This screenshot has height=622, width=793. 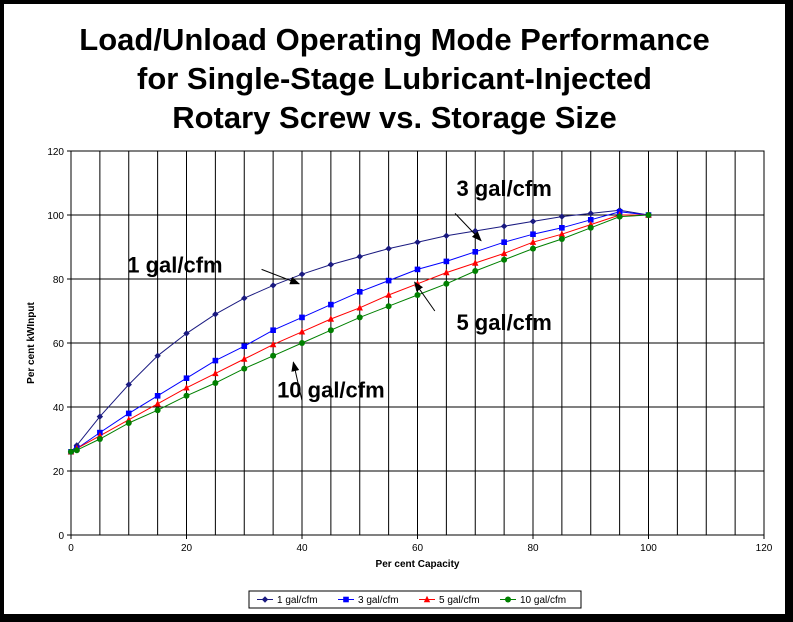 I want to click on annotation-label: 5 gal/cfm, so click(x=503, y=322).